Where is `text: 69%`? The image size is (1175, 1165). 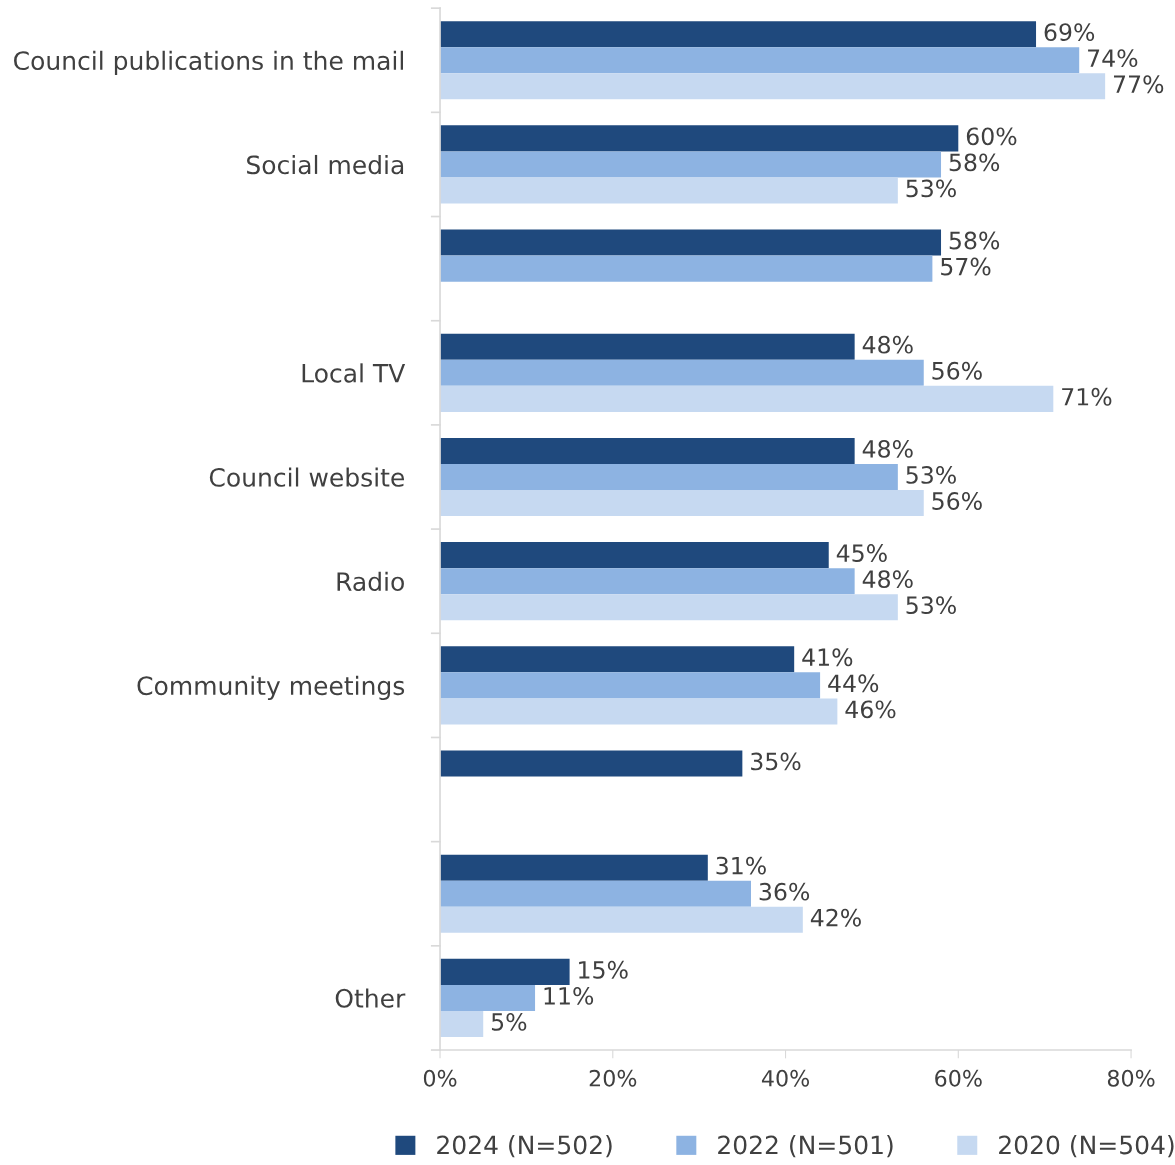 text: 69% is located at coordinates (1069, 32).